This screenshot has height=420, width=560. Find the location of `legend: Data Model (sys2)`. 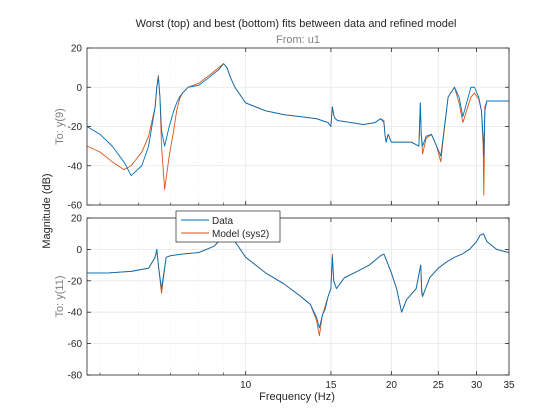

legend: Data Model (sys2) is located at coordinates (228, 226).